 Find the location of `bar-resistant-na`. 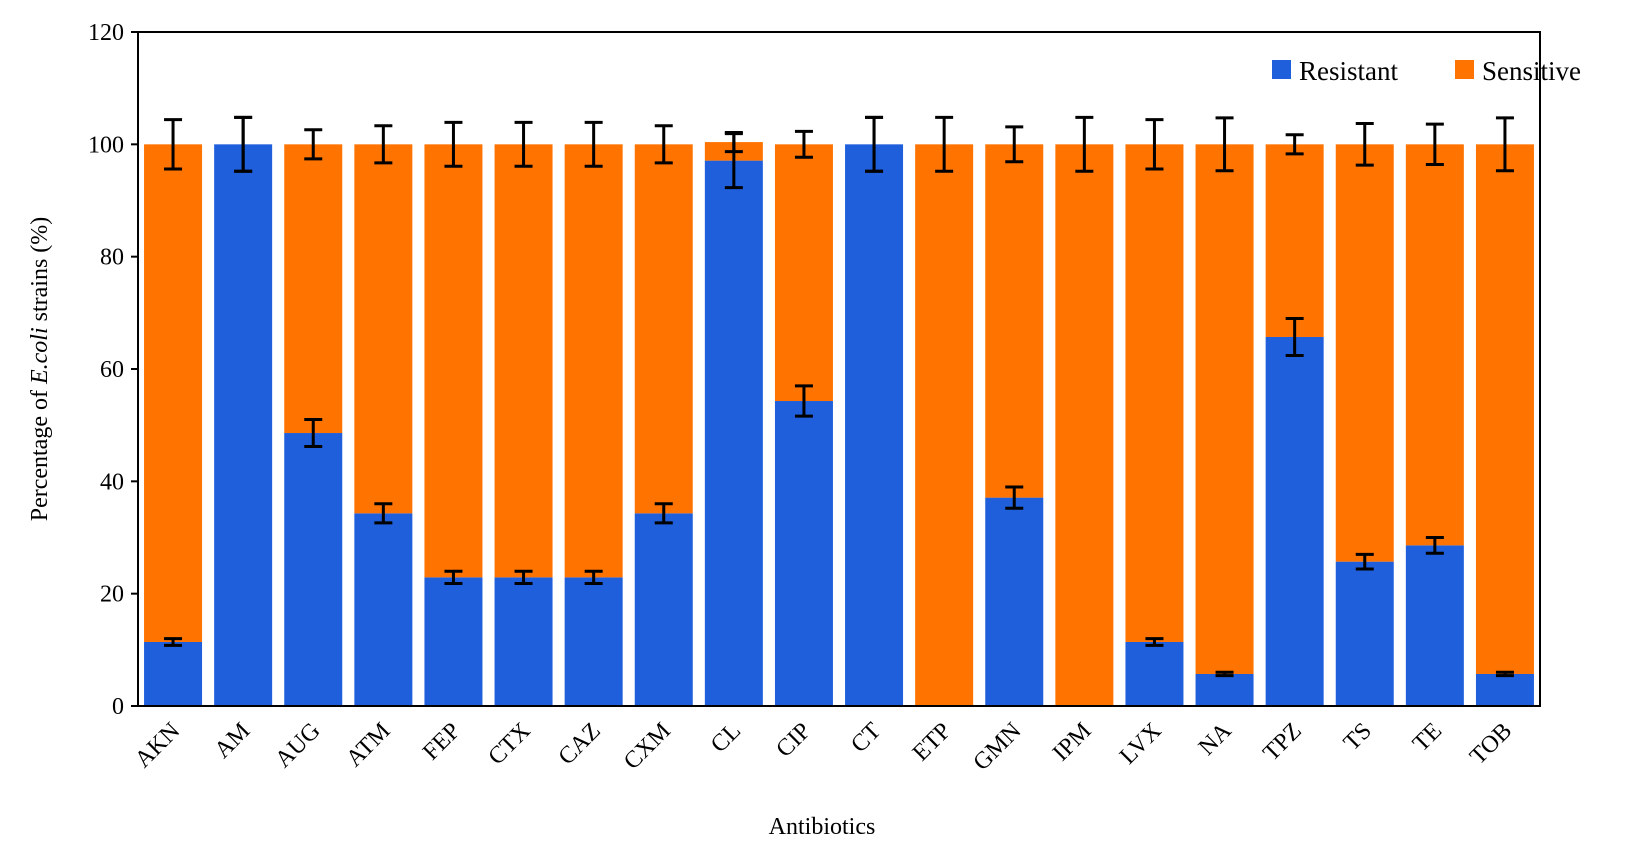

bar-resistant-na is located at coordinates (1224, 689).